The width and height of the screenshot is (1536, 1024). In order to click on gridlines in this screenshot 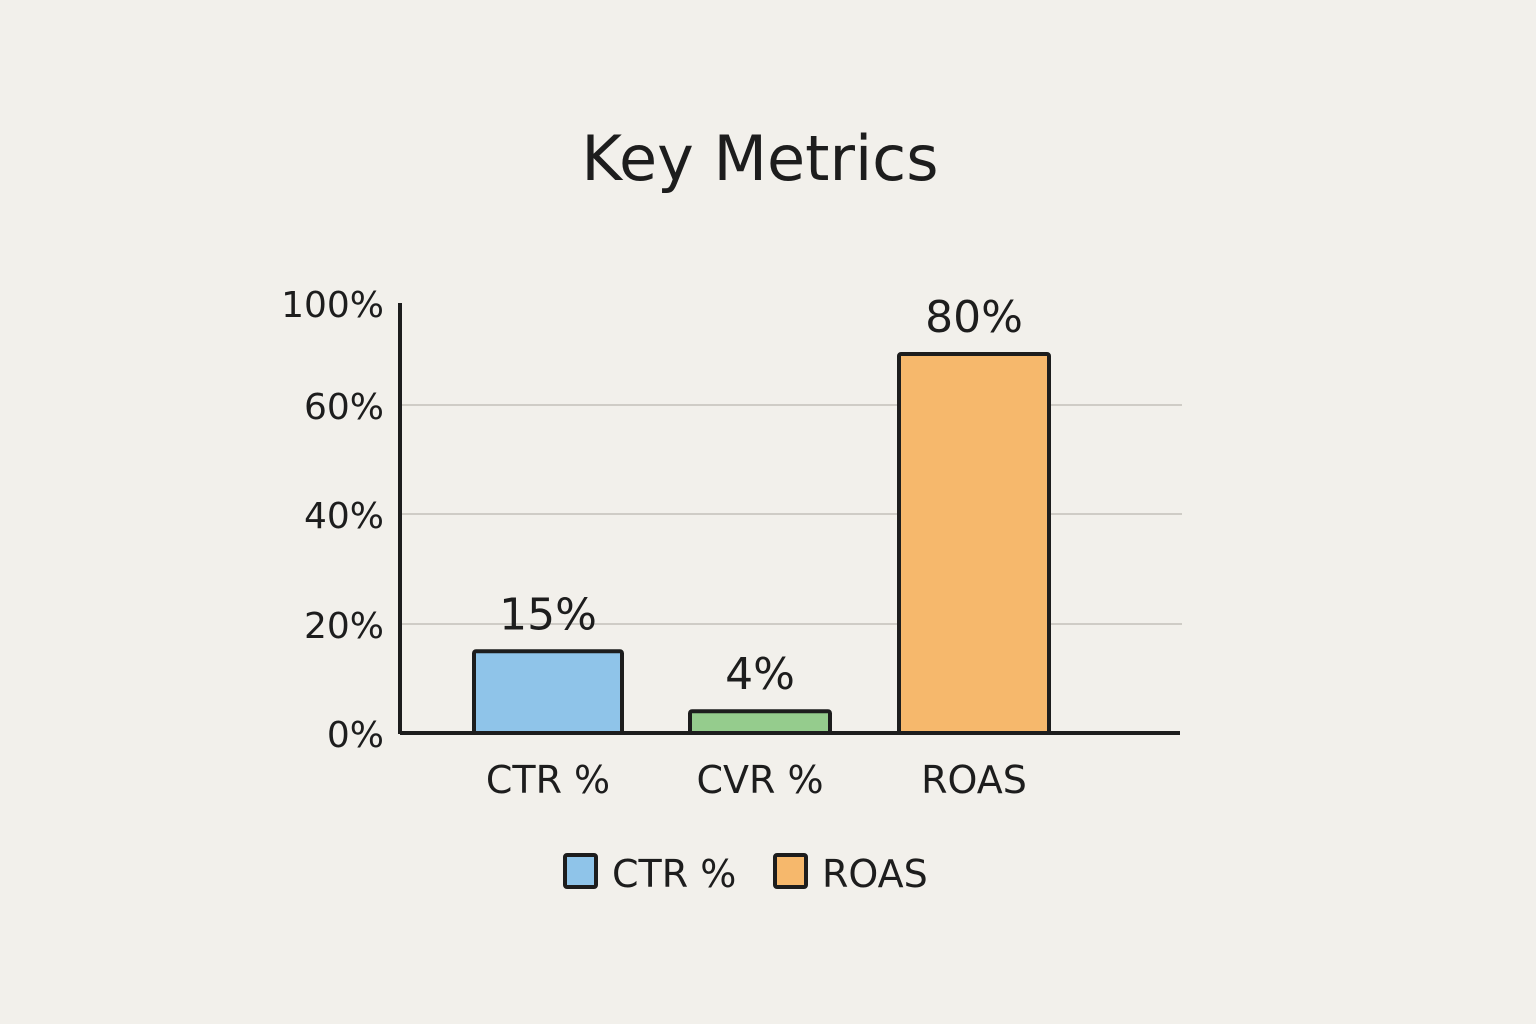, I will do `click(792, 514)`.